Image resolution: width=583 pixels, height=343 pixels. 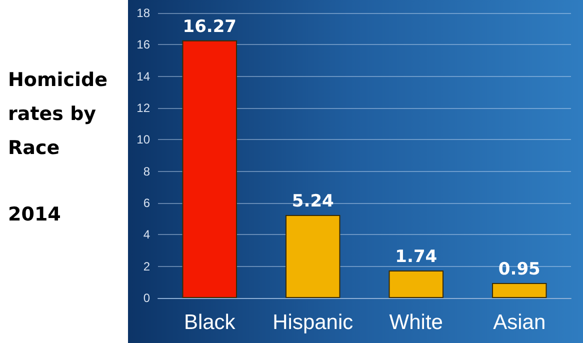 What do you see at coordinates (416, 256) in the screenshot?
I see `data-label: 1.74` at bounding box center [416, 256].